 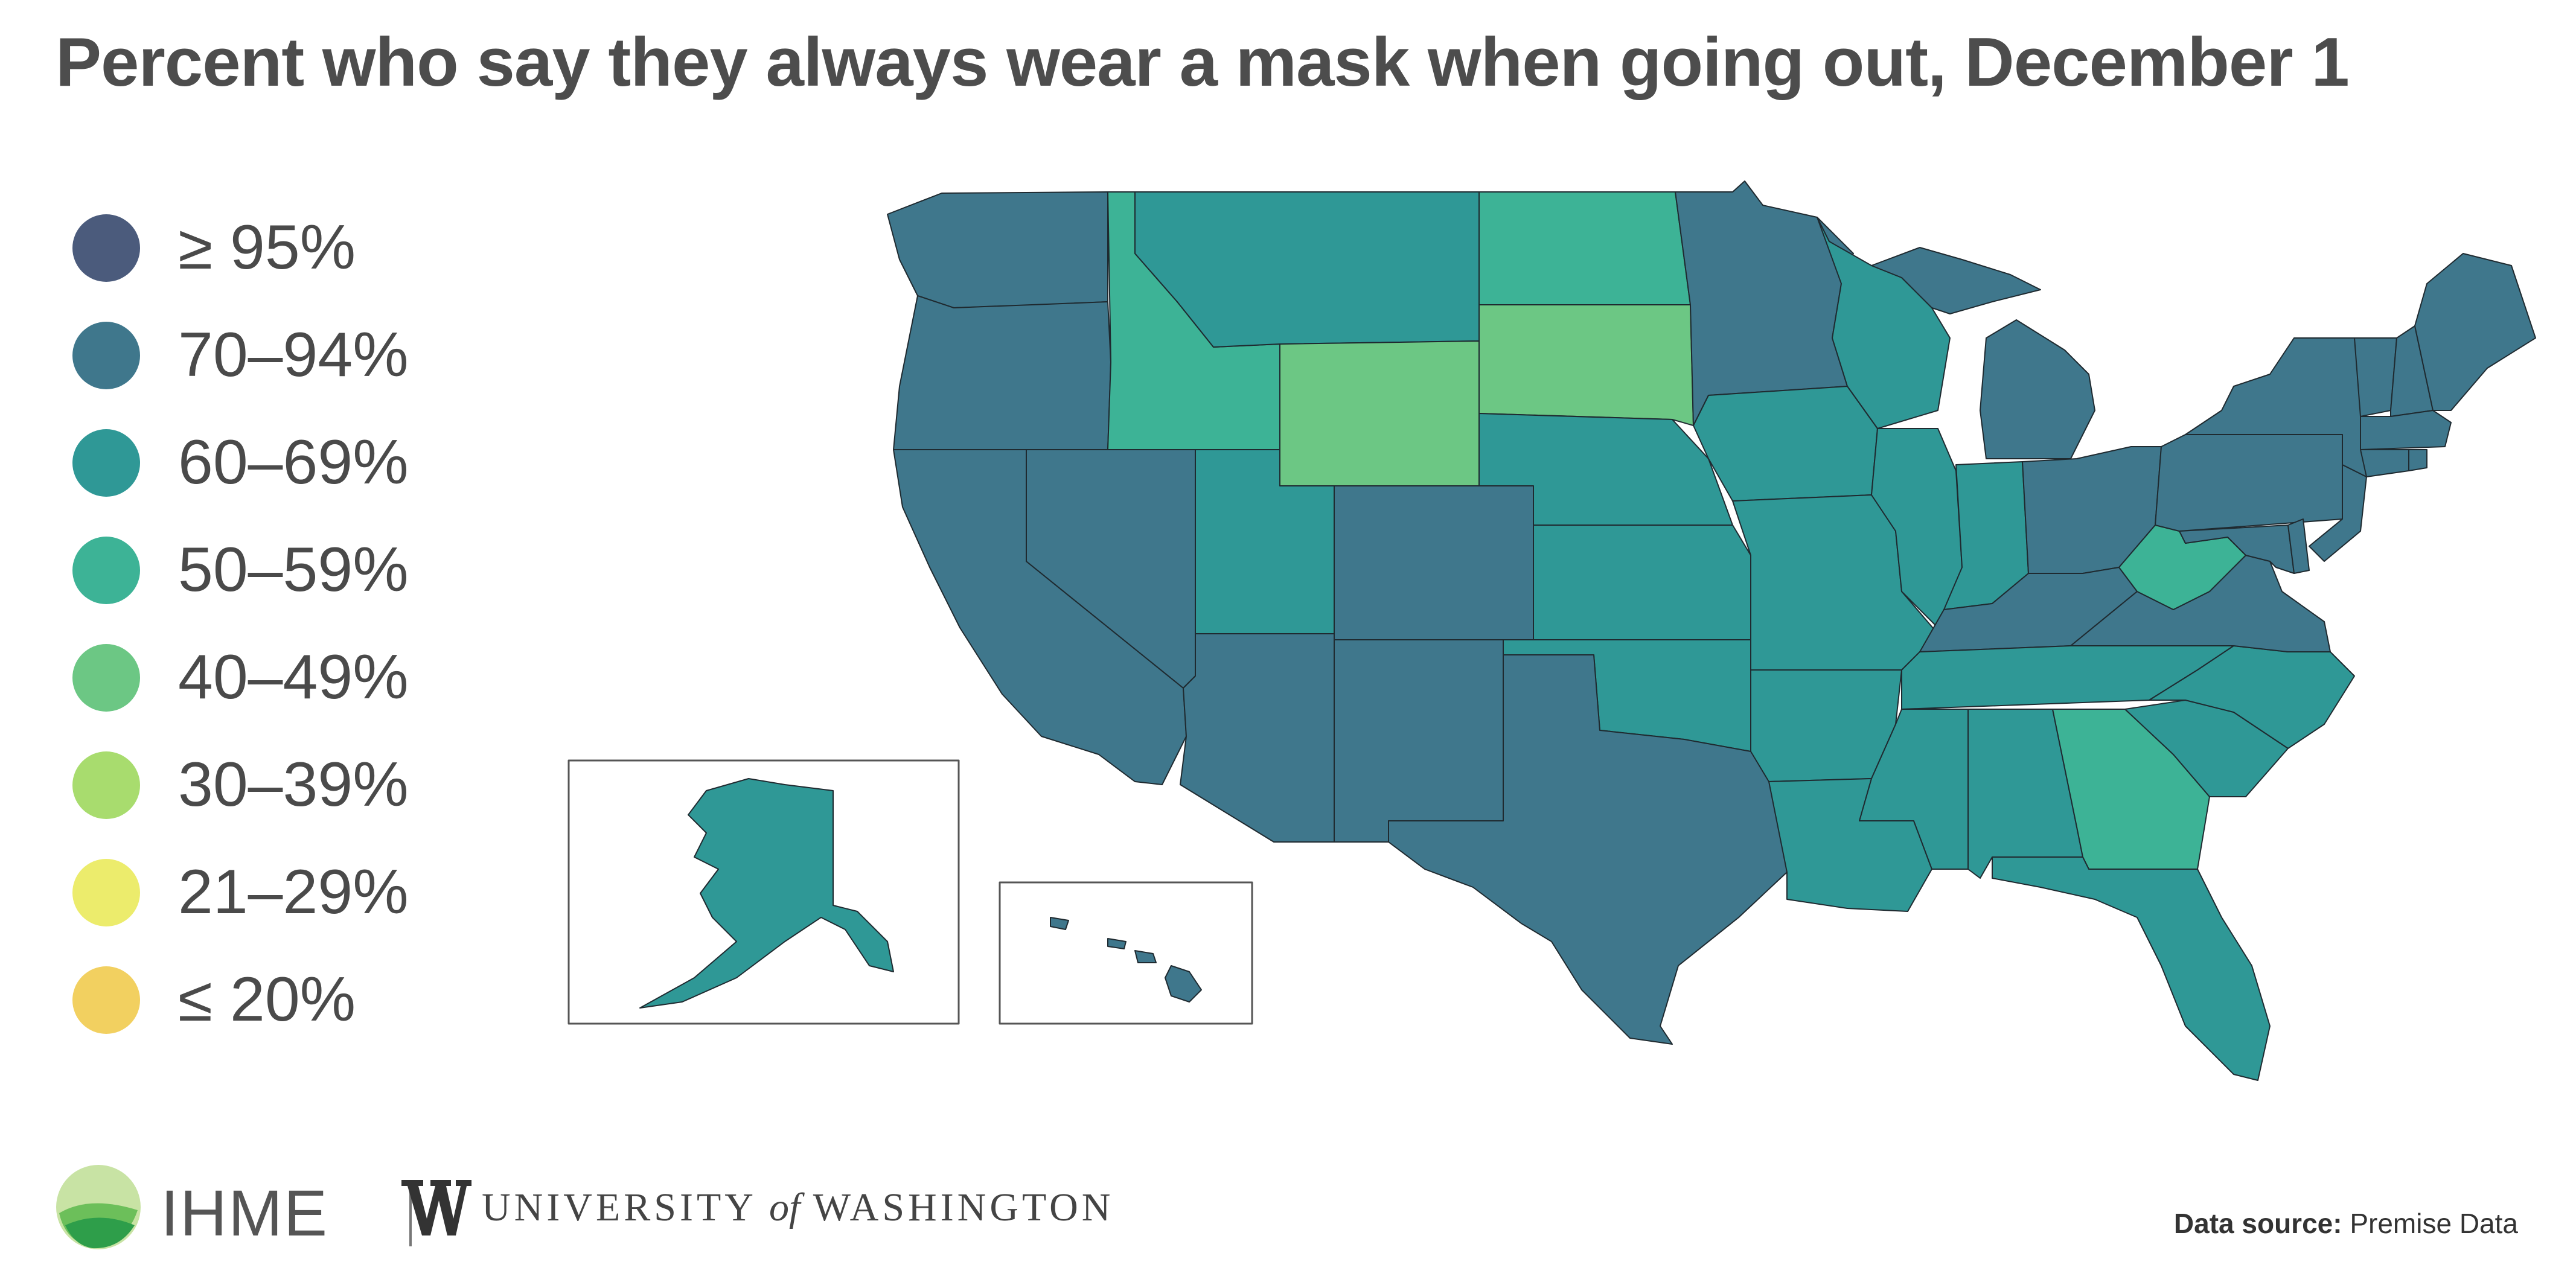 What do you see at coordinates (1884, 323) in the screenshot?
I see `state-wisconsin` at bounding box center [1884, 323].